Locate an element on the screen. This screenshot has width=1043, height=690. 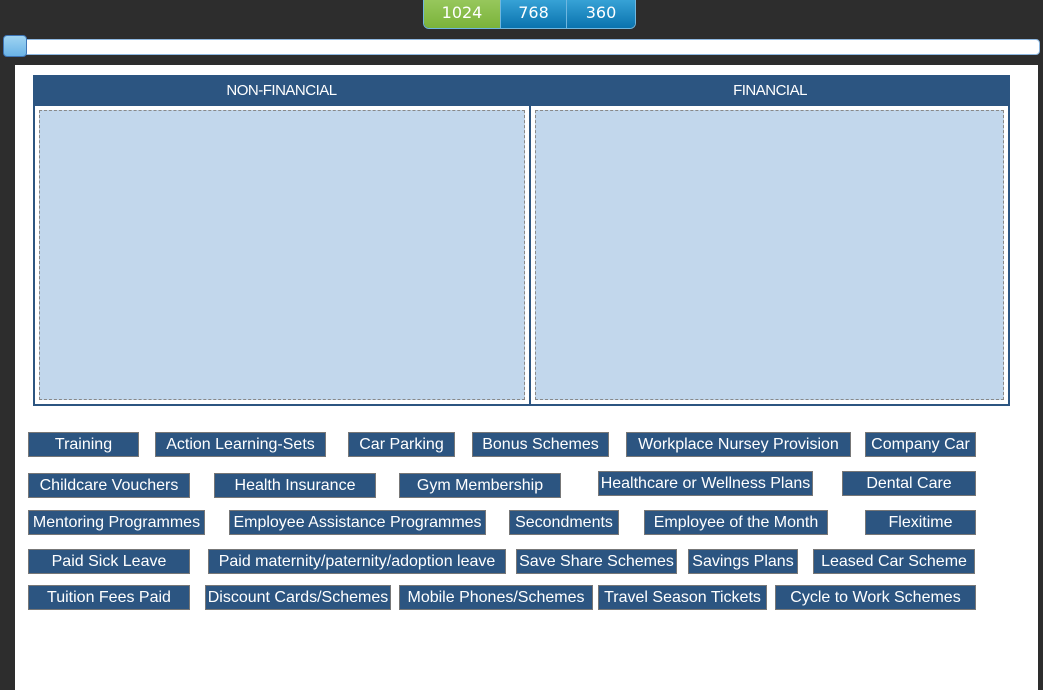
draggable-item: Bonus Schemes is located at coordinates (540, 444).